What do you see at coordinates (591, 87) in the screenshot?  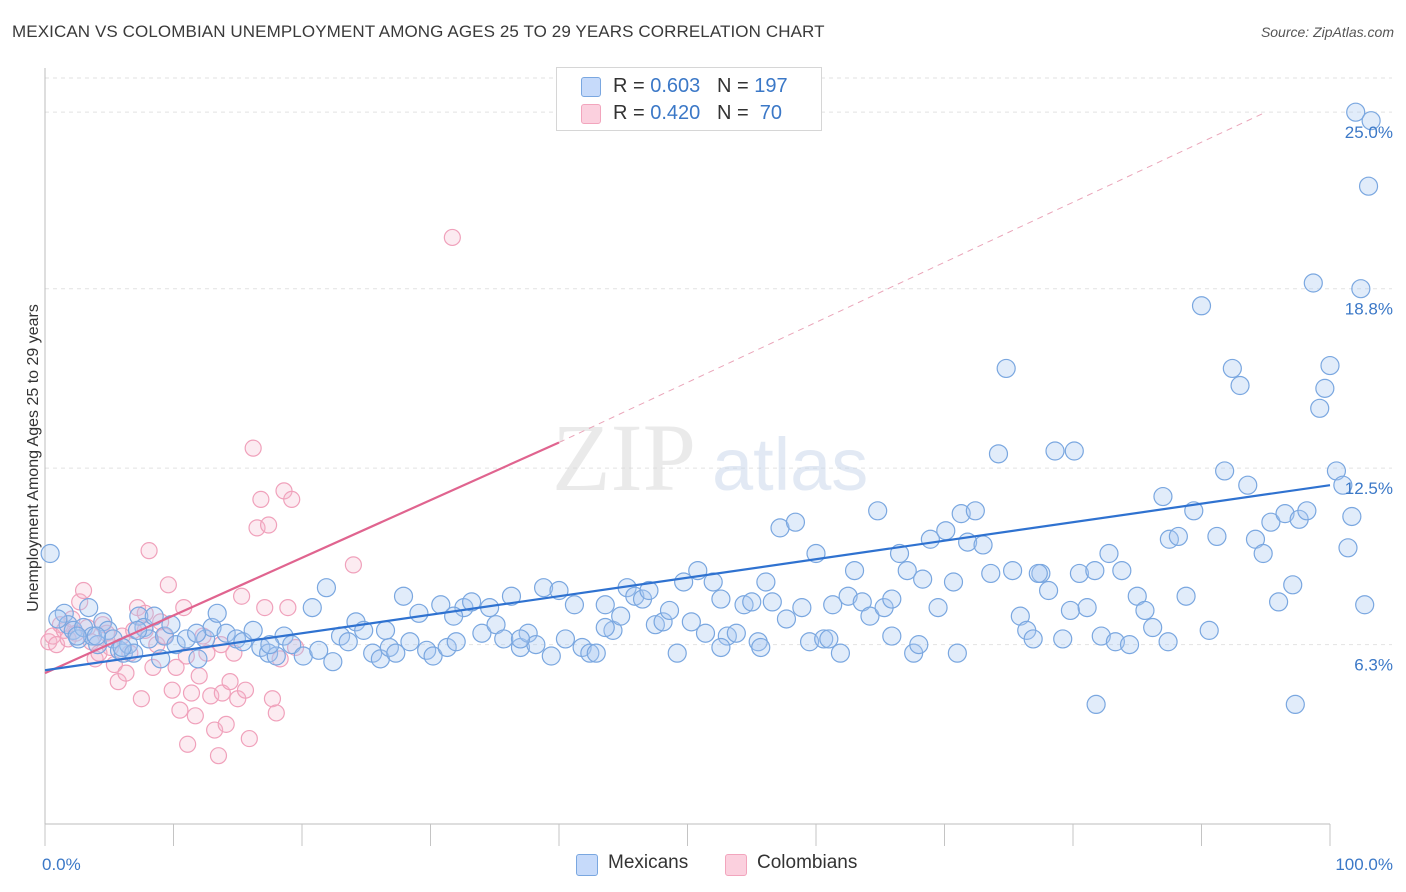 I see `legend-swatch-mexicans` at bounding box center [591, 87].